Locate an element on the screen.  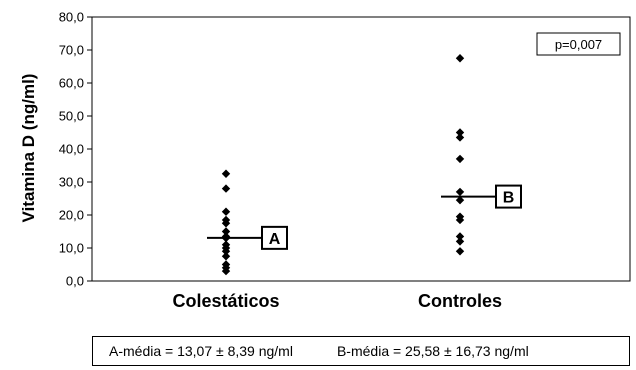
y-axis: 0,0 10,0 20,0 30,0 40,0 50,0 60,0 70,0 80,0 is located at coordinates (75, 149).